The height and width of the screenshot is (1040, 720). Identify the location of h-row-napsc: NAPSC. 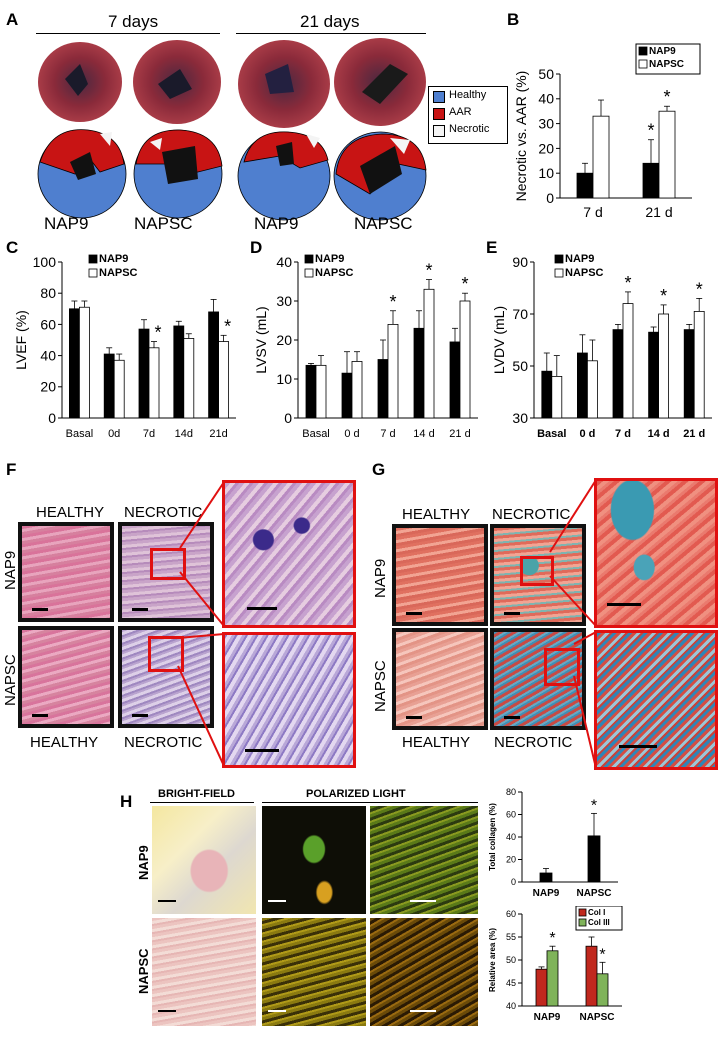
(143, 971).